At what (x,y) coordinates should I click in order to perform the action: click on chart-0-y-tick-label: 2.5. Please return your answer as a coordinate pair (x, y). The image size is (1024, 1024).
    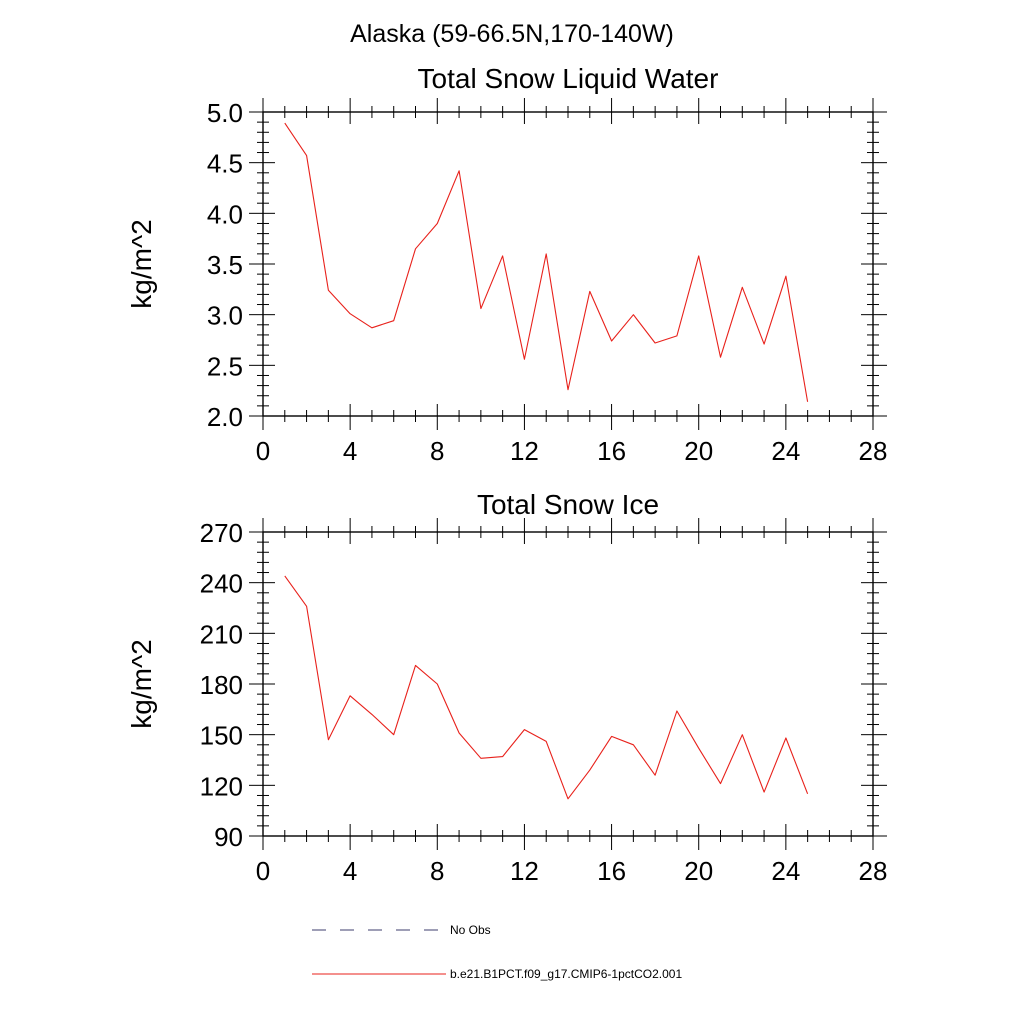
    Looking at the image, I should click on (225, 366).